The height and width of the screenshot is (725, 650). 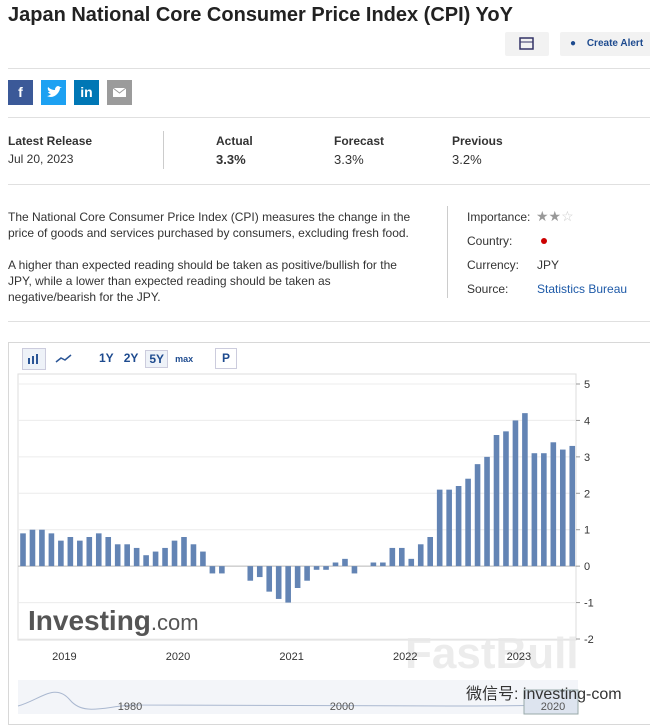 What do you see at coordinates (234, 141) in the screenshot?
I see `actual-label: Actual` at bounding box center [234, 141].